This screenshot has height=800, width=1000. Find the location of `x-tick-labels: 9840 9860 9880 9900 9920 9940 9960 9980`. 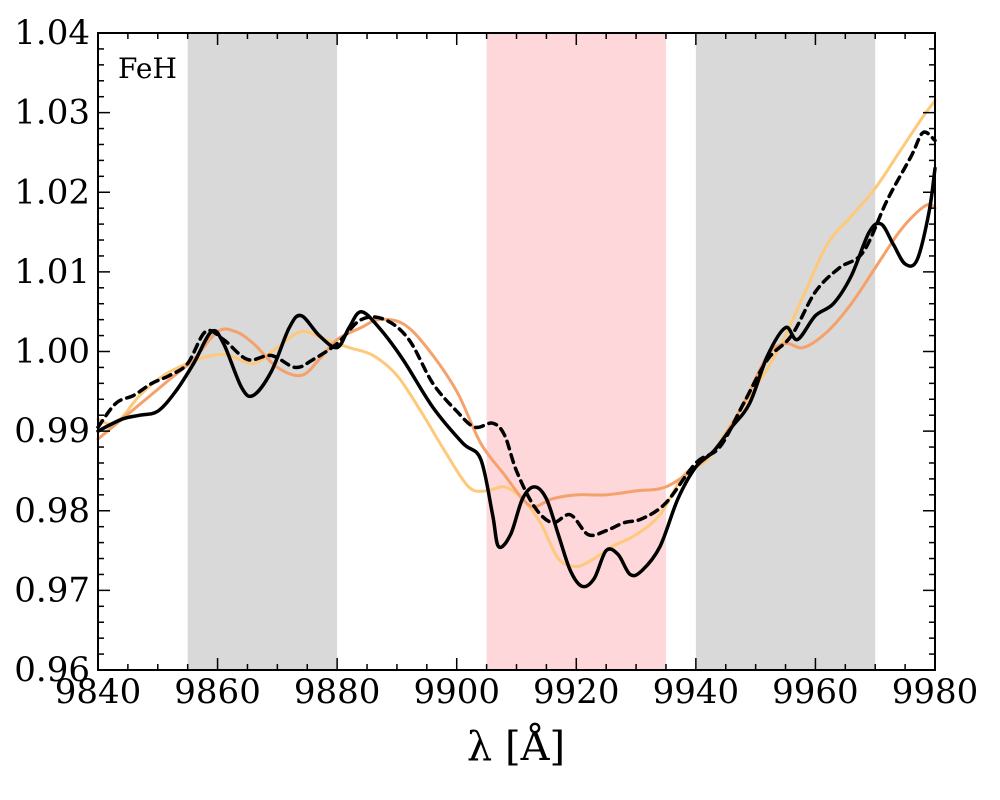

x-tick-labels: 9840 9860 9880 9900 9920 9940 9960 9980 is located at coordinates (517, 692).